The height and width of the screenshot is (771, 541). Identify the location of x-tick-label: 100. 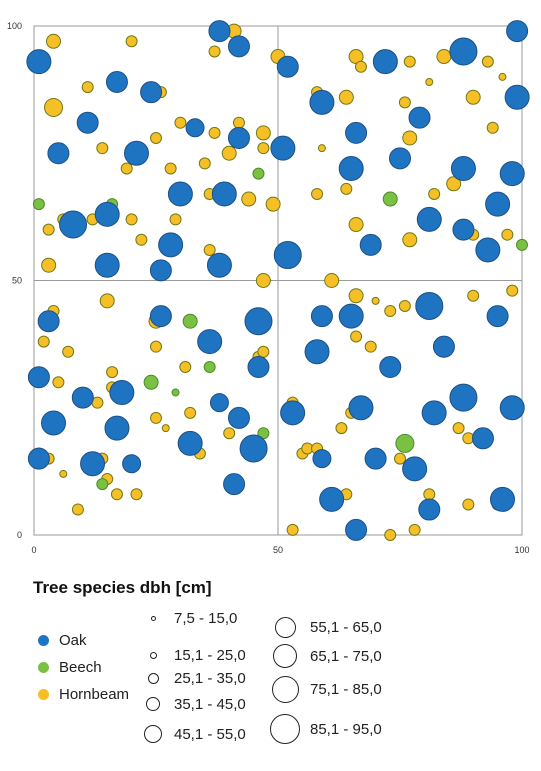
(521, 550).